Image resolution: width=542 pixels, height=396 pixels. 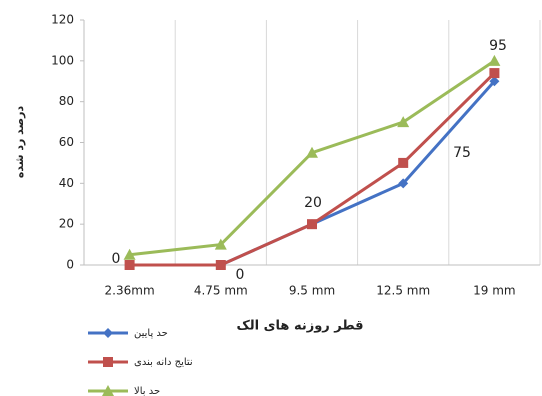 I want to click on y-tick-label: 0, so click(x=70, y=265).